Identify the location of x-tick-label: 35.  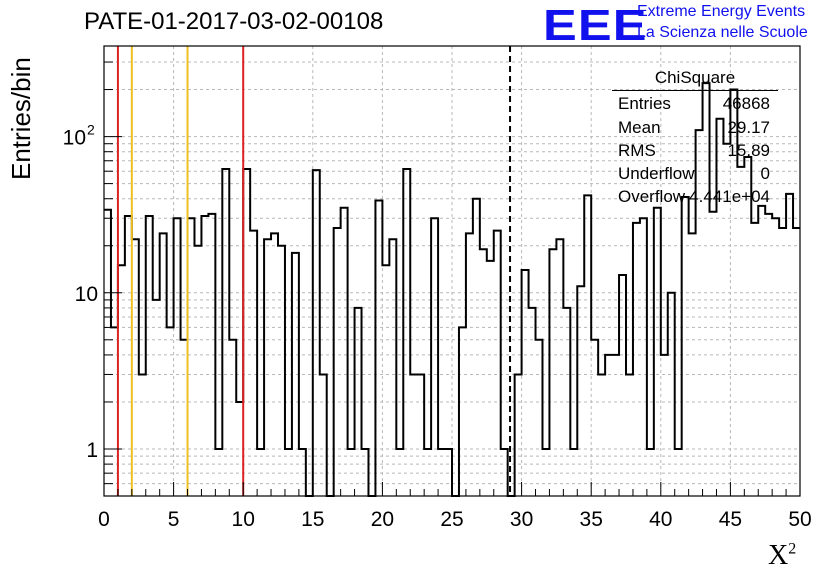
(591, 519).